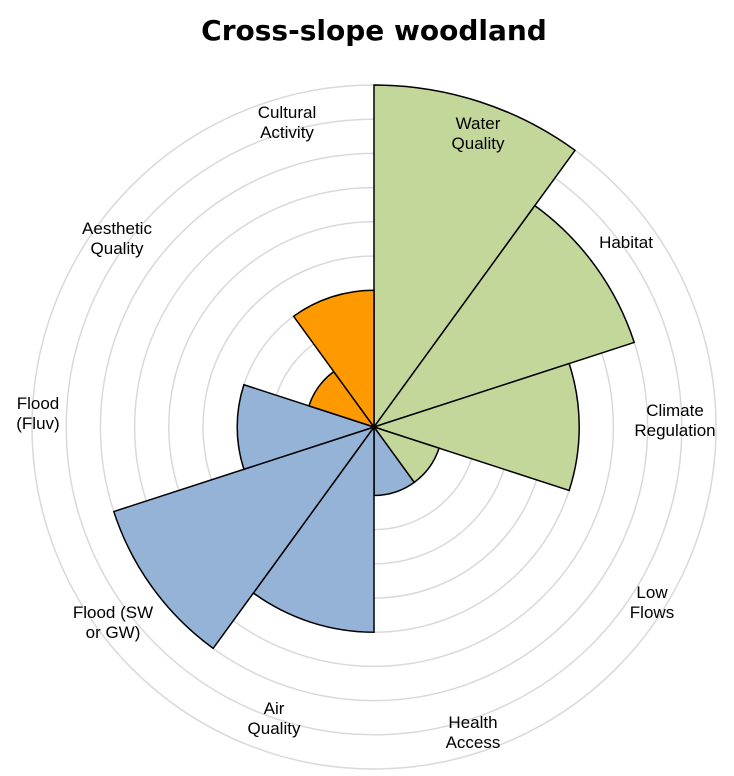  What do you see at coordinates (473, 732) in the screenshot?
I see `category-label: Health Access` at bounding box center [473, 732].